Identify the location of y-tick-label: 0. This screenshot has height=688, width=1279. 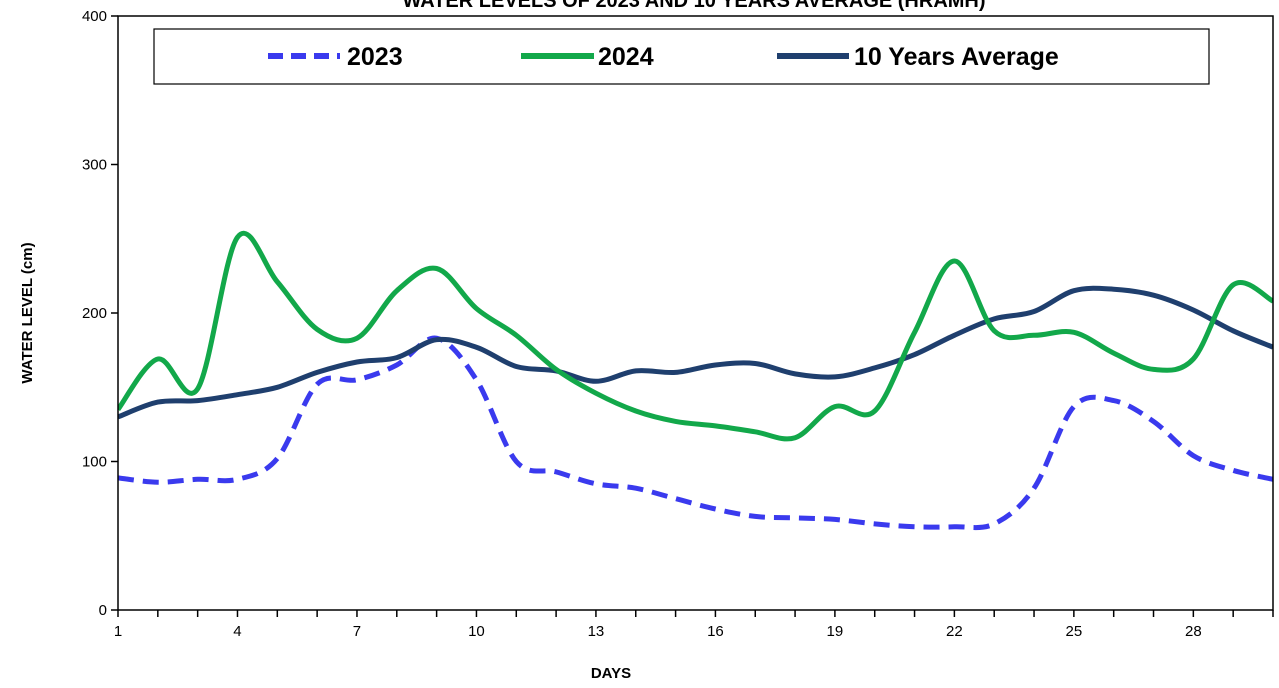
(103, 610).